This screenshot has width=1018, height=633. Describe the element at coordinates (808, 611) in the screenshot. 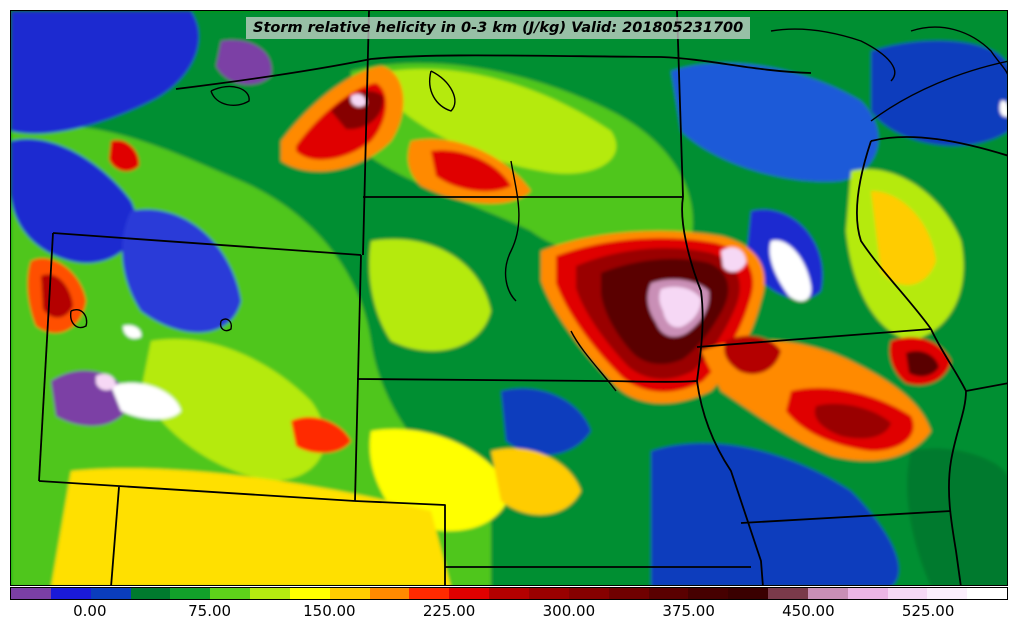

I see `colorbar-tick-label: 450.00` at that location.